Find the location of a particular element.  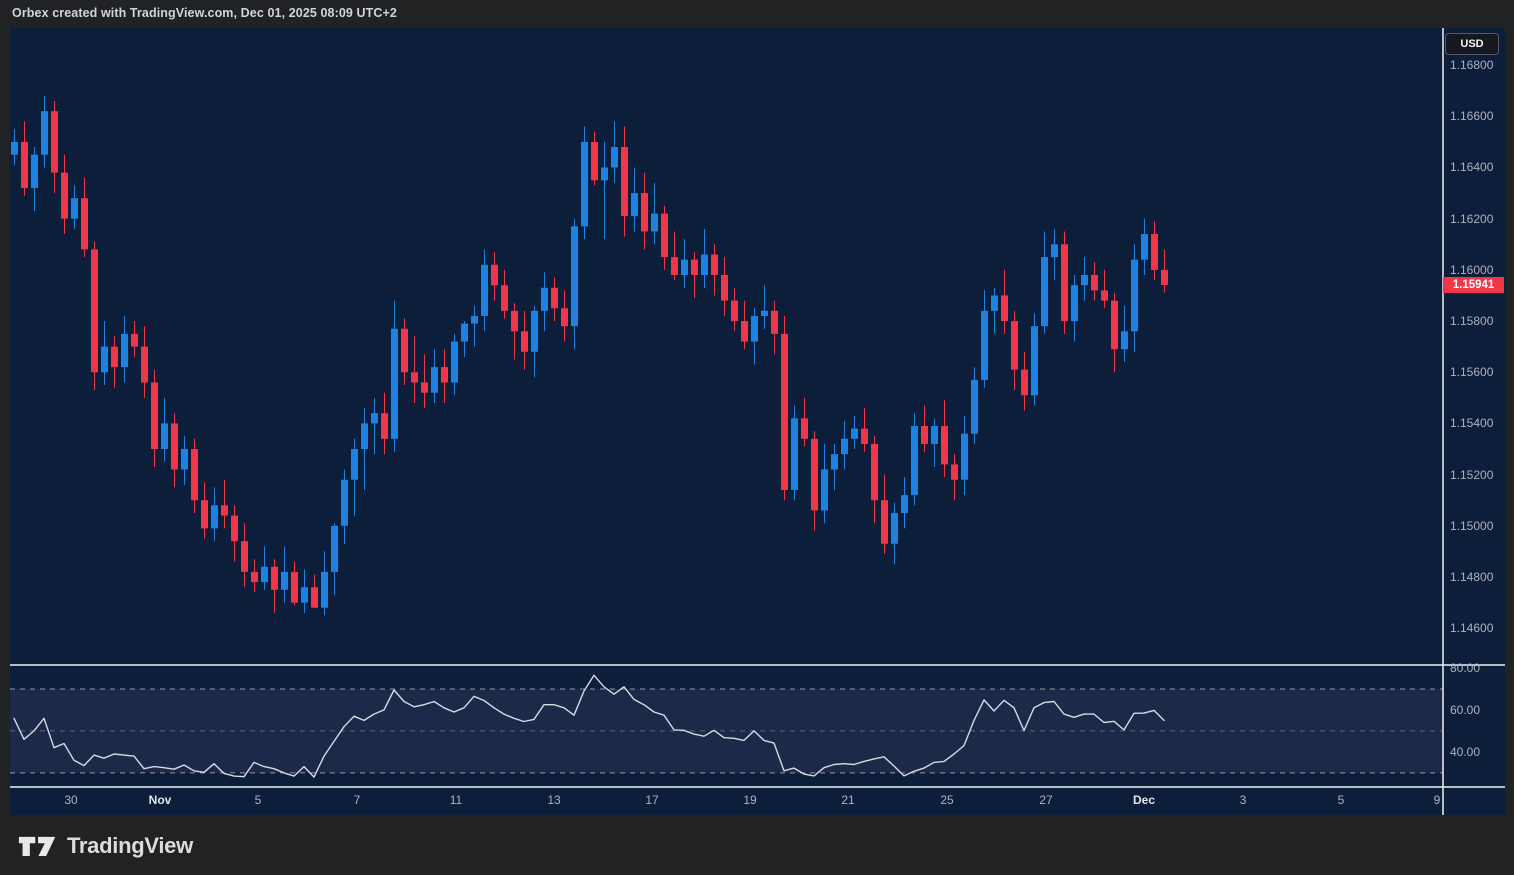

price-axis-label: 1.15600 is located at coordinates (1472, 372).